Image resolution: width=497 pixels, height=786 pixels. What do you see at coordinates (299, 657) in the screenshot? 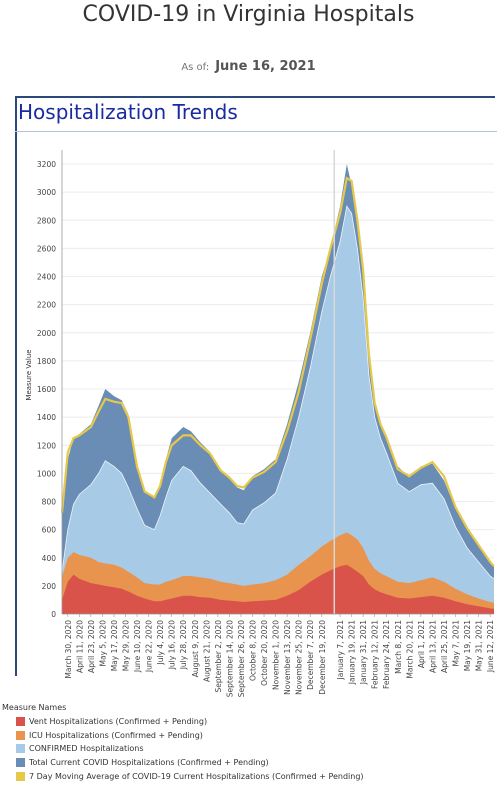
I see `x-tick-label: November 25, 2020` at bounding box center [299, 657].